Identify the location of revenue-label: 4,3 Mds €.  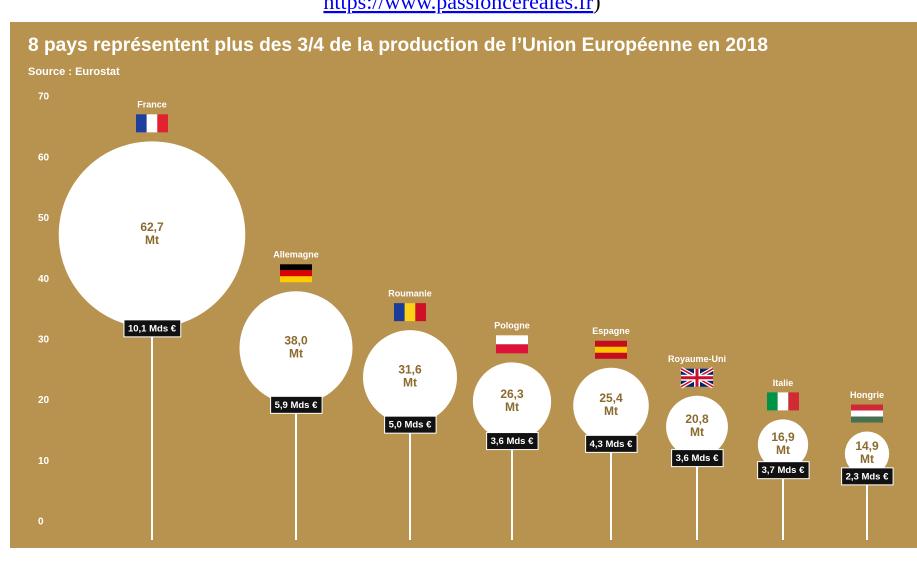
(611, 444).